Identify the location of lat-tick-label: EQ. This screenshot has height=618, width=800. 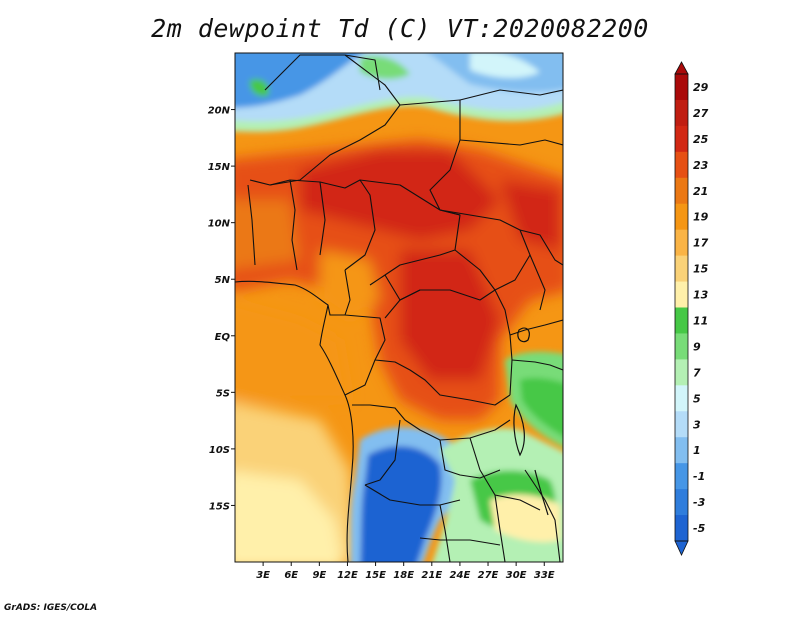
(223, 337).